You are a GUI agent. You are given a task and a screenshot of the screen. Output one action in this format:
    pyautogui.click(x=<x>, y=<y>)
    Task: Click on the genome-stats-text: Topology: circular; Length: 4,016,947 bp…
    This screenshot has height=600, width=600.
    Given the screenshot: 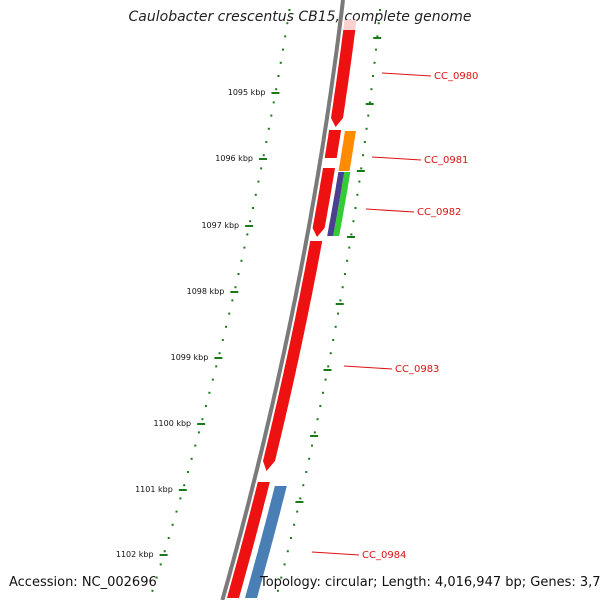 What is the action you would take?
    pyautogui.click(x=430, y=582)
    